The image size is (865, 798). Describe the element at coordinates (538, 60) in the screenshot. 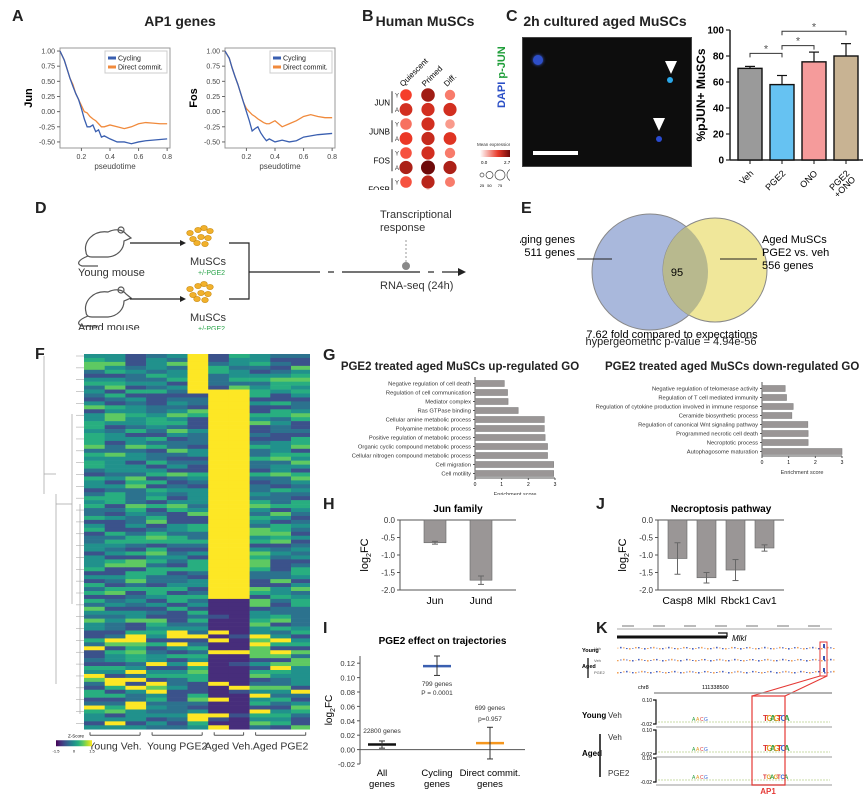

I see `nucleus-cell` at that location.